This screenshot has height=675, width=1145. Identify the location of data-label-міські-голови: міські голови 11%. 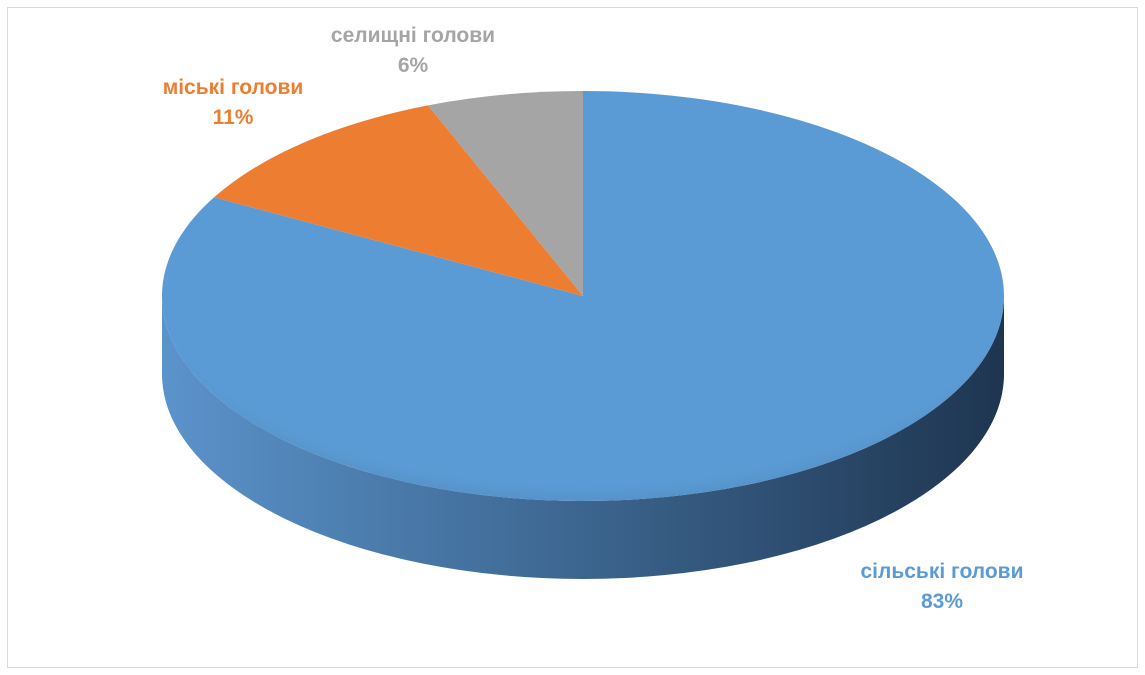
(233, 102).